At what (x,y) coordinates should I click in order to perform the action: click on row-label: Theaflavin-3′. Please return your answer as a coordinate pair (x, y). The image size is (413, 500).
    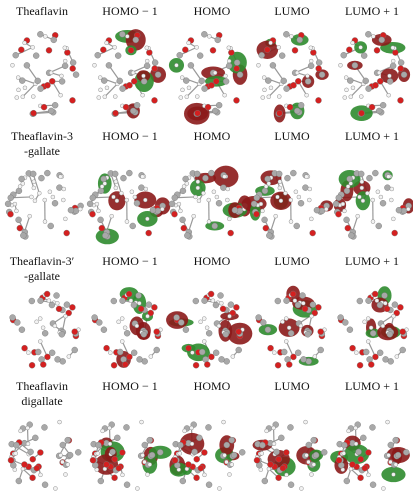
    Looking at the image, I should click on (42, 261).